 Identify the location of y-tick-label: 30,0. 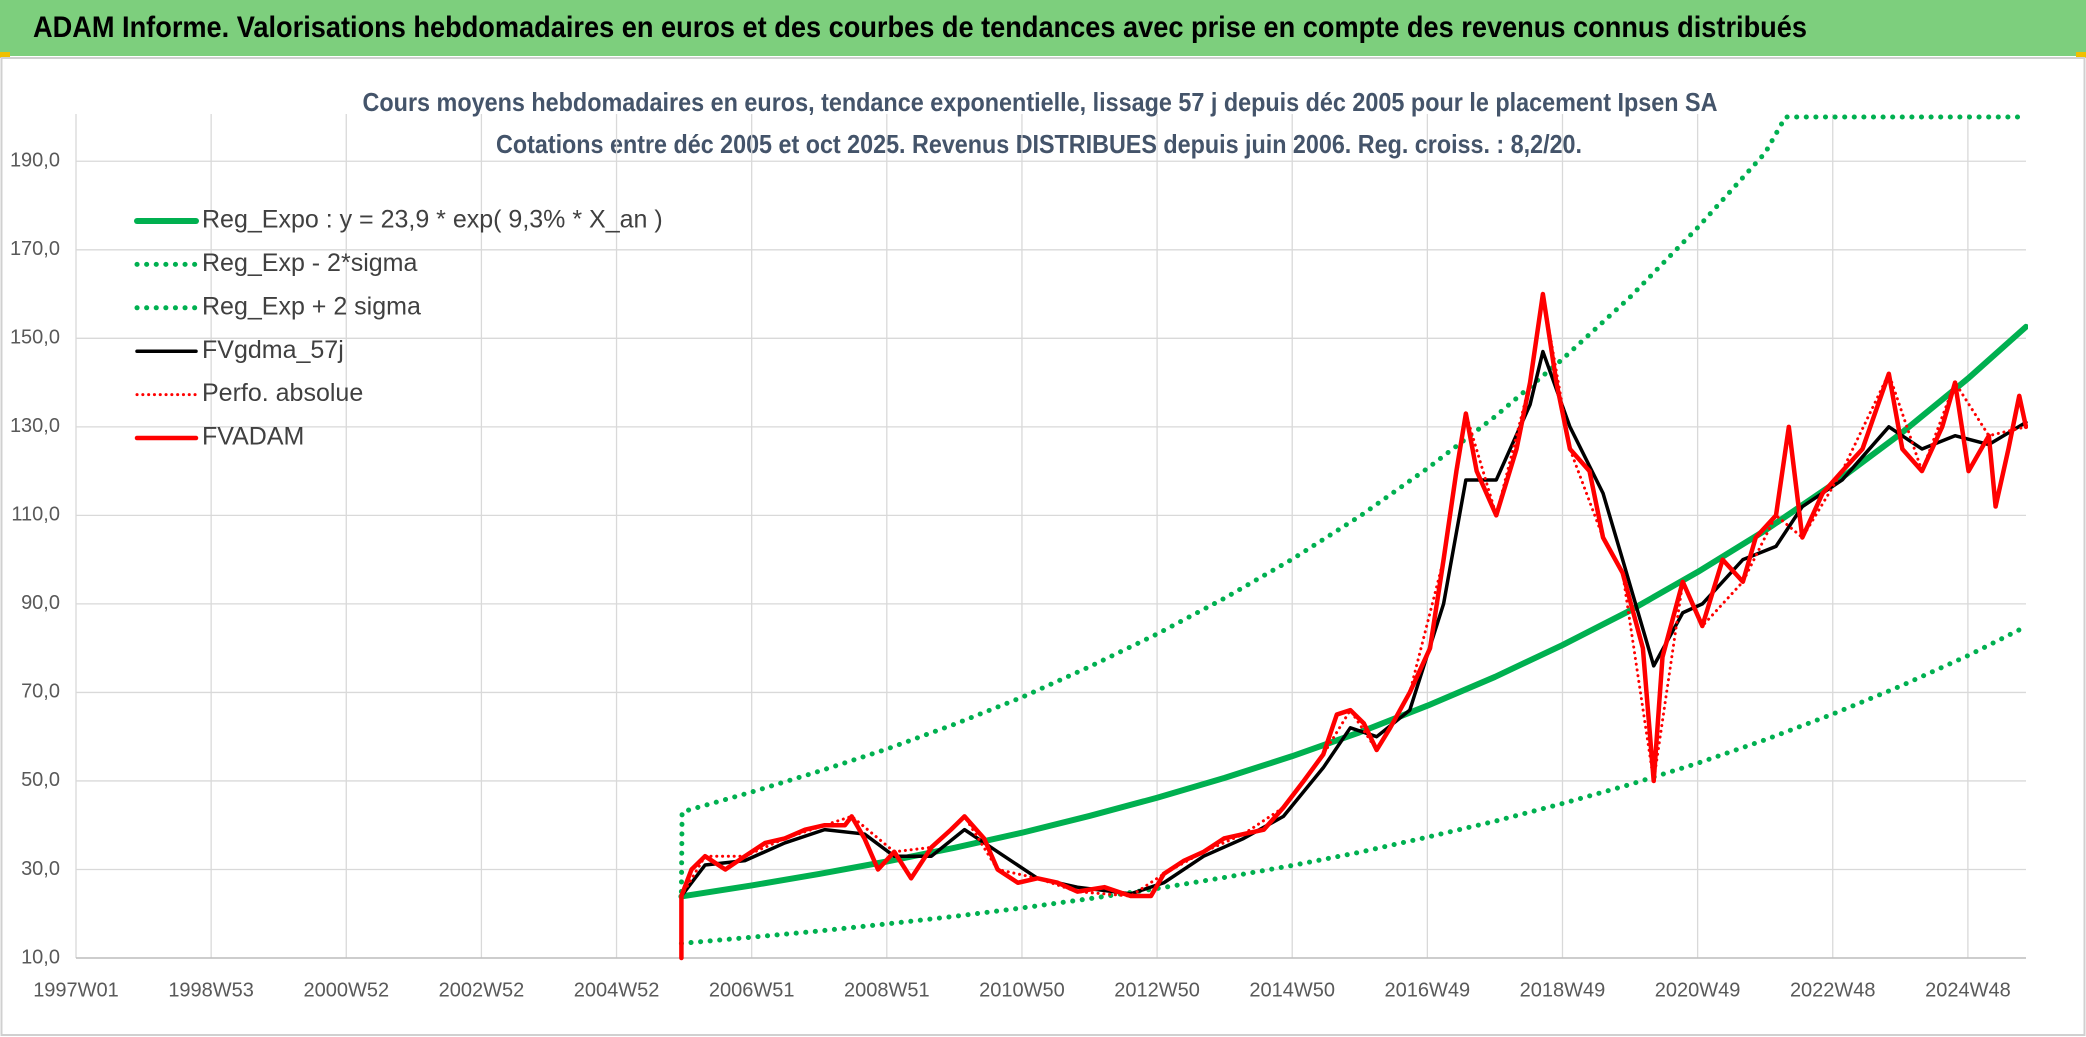
(40, 869).